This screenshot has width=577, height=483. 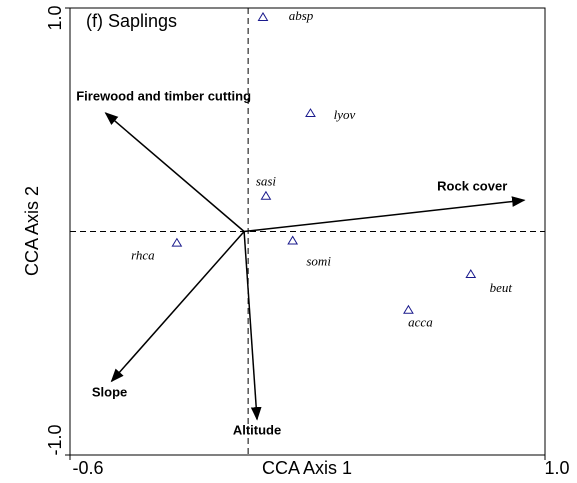 I want to click on point-label: somi, so click(x=318, y=260).